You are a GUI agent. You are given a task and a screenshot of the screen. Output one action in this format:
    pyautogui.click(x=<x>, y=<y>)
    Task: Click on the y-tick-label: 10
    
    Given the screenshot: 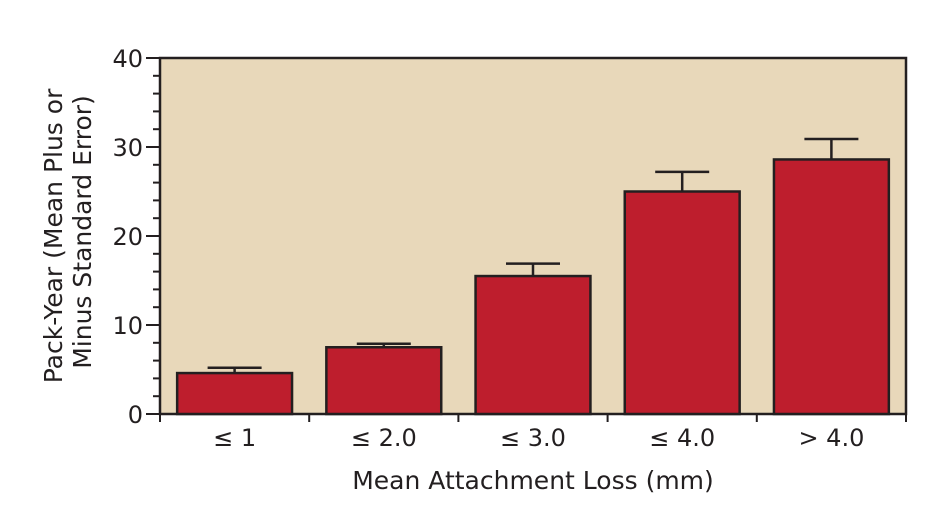 What is the action you would take?
    pyautogui.click(x=127, y=326)
    